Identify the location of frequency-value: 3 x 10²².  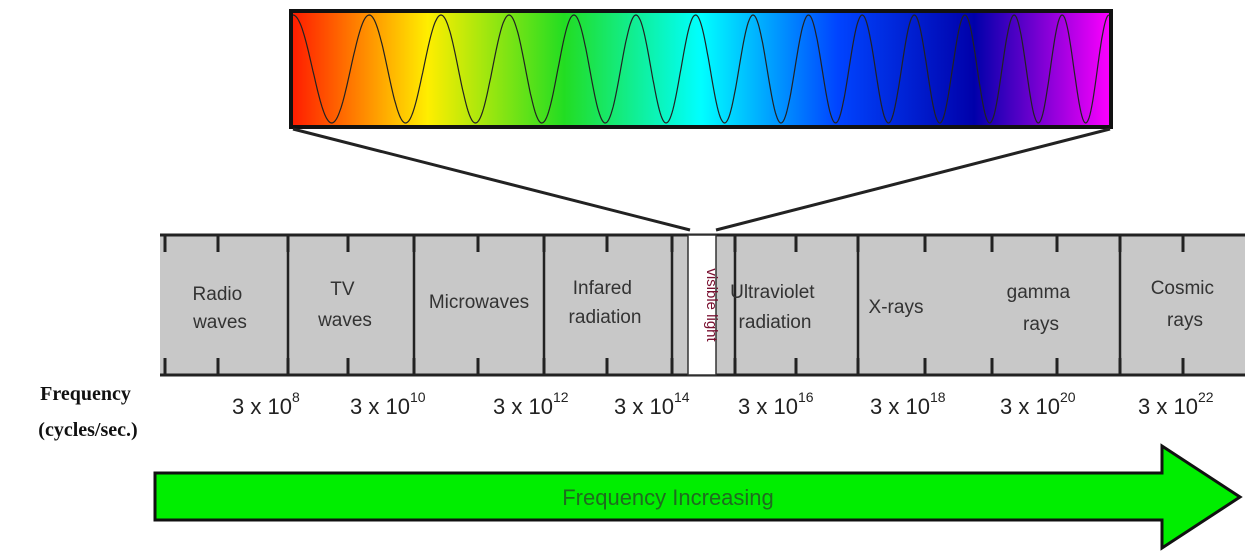
(1176, 404).